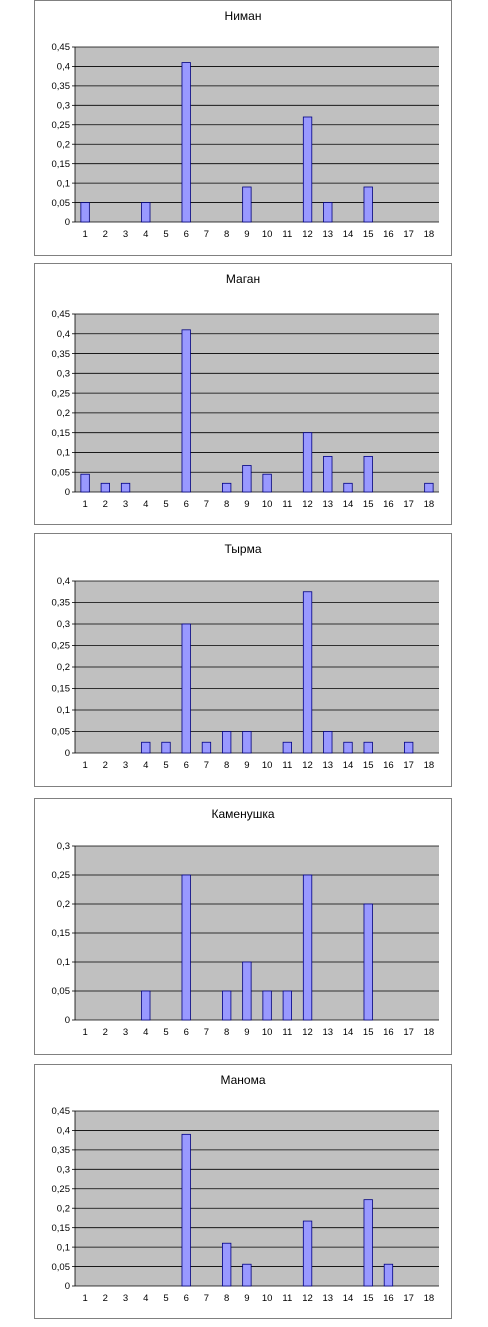 The width and height of the screenshot is (488, 1327). I want to click on chart-title: Ниман, so click(243, 16).